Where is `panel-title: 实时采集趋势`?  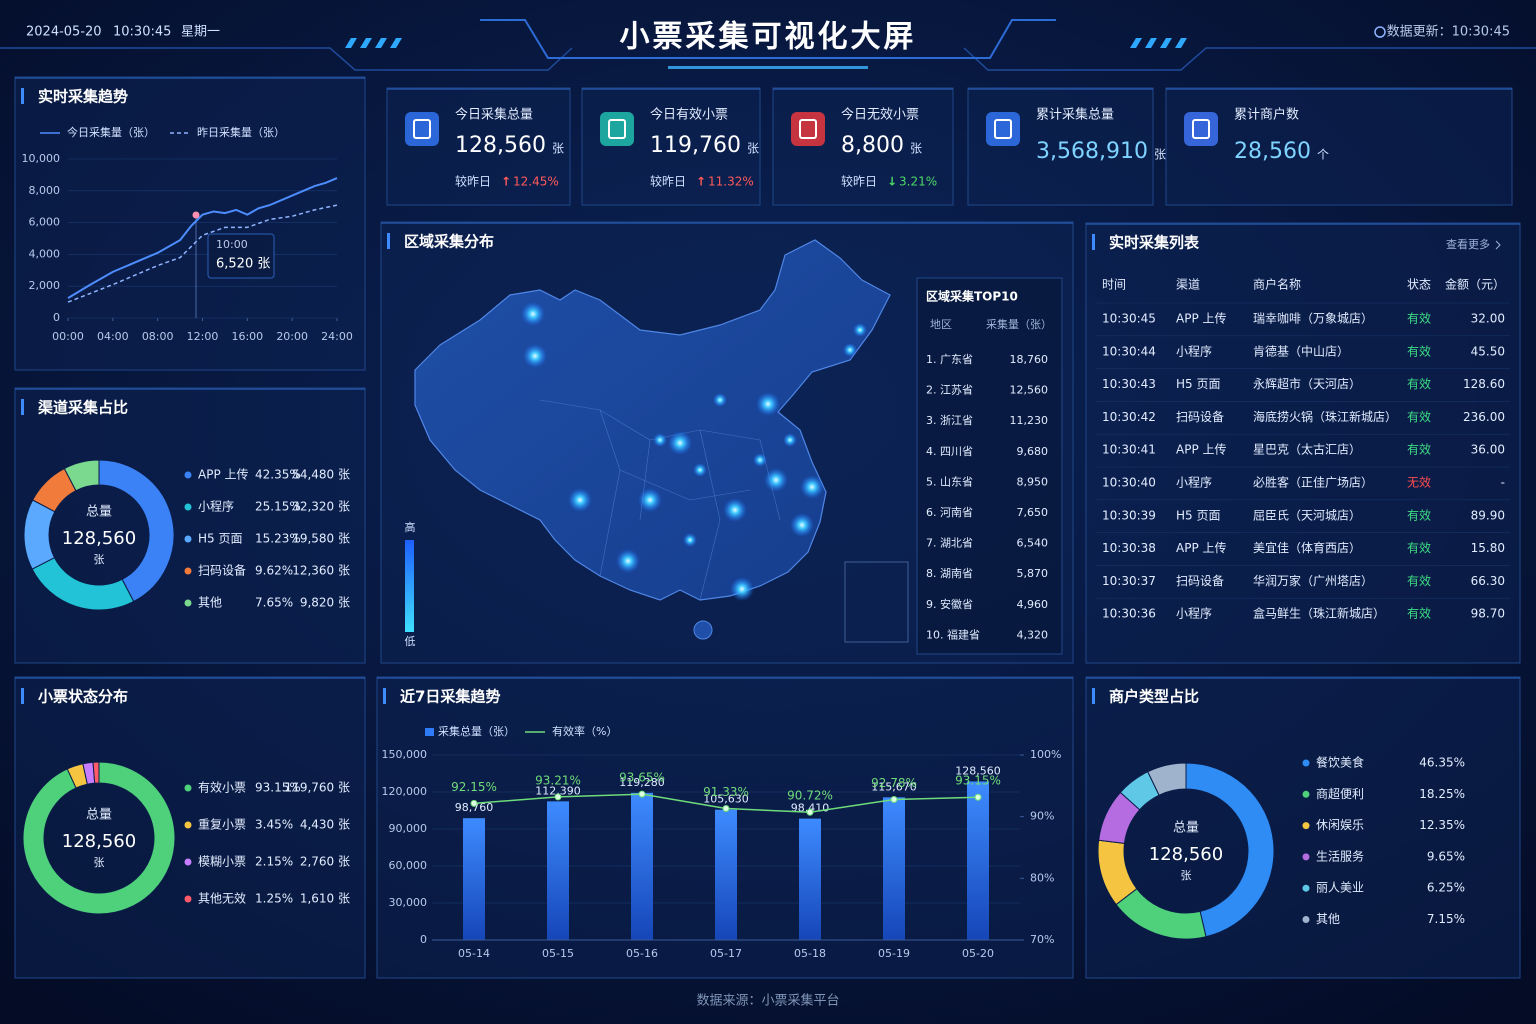
panel-title: 实时采集趋势 is located at coordinates (83, 97).